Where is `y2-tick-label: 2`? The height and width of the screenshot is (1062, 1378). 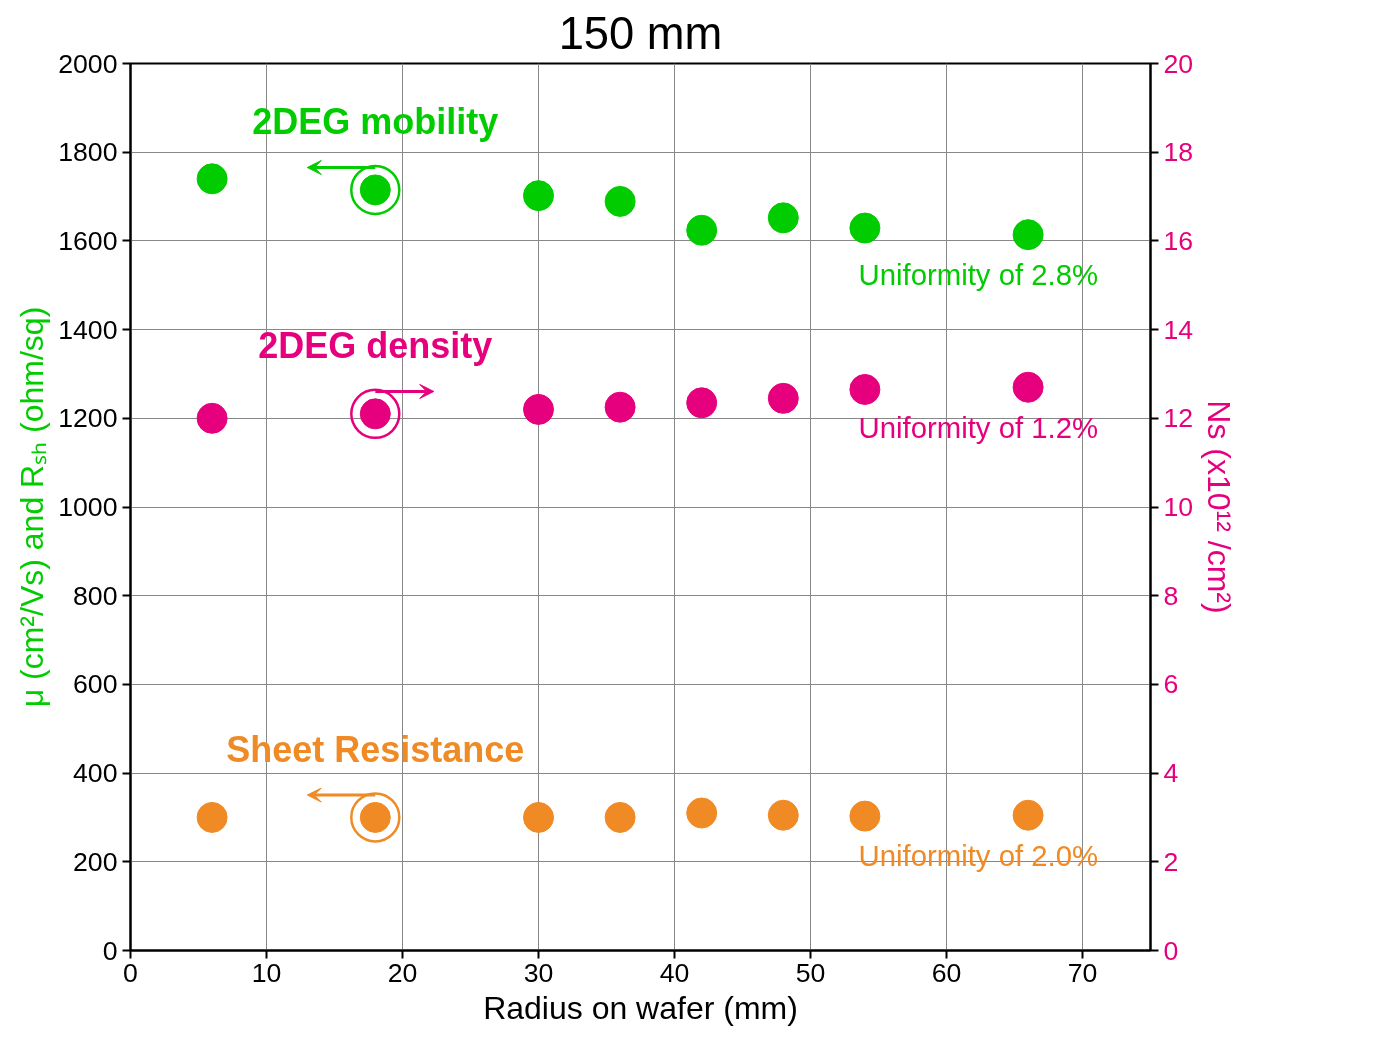
y2-tick-label: 2 is located at coordinates (1171, 861).